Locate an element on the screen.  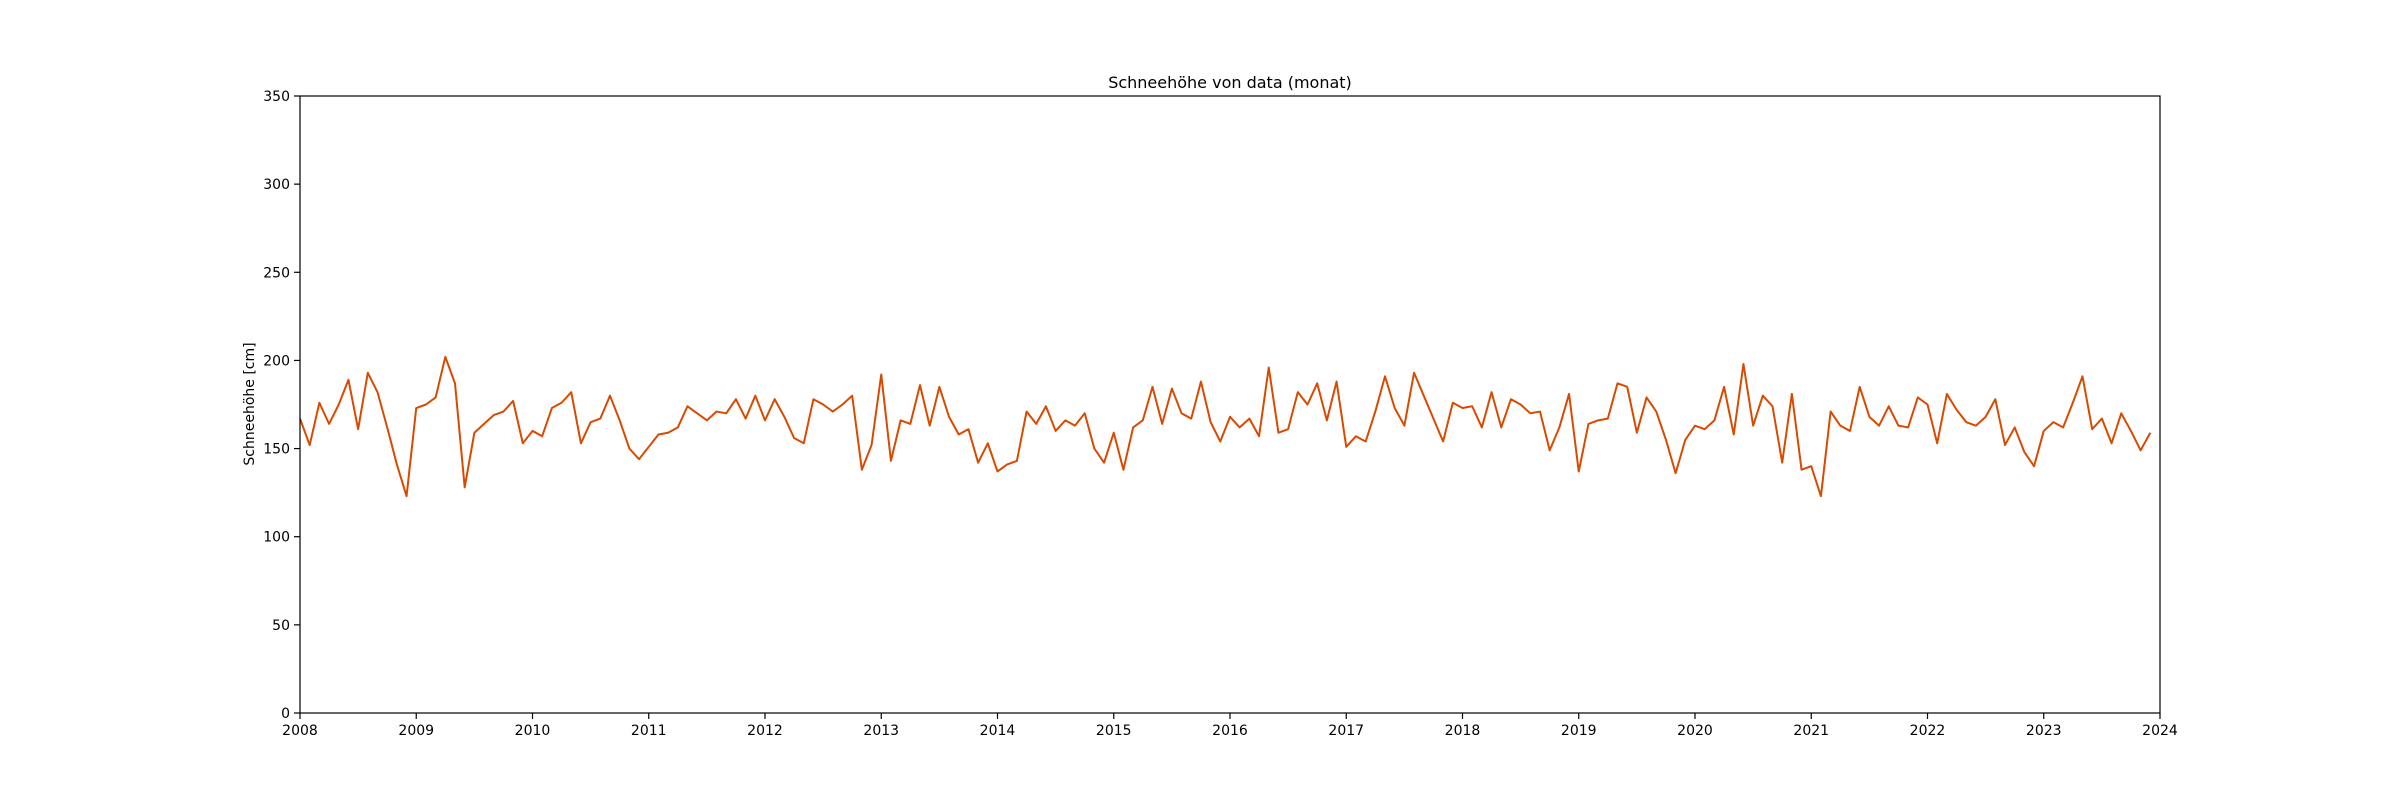
y-tick-label: 350 is located at coordinates (276, 97).